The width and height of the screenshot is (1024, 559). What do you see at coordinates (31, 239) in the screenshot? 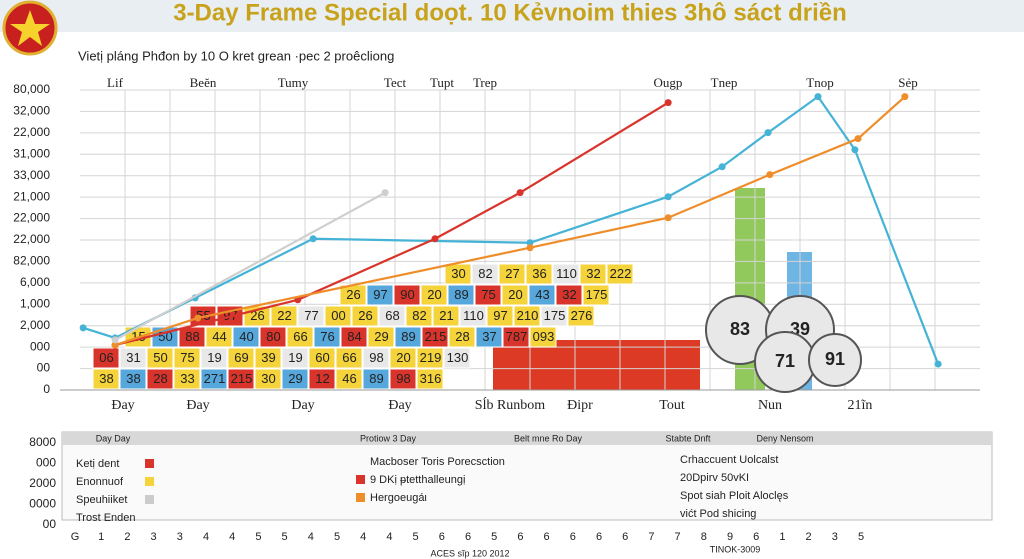
I see `y-tick-label: 22,000` at bounding box center [31, 239].